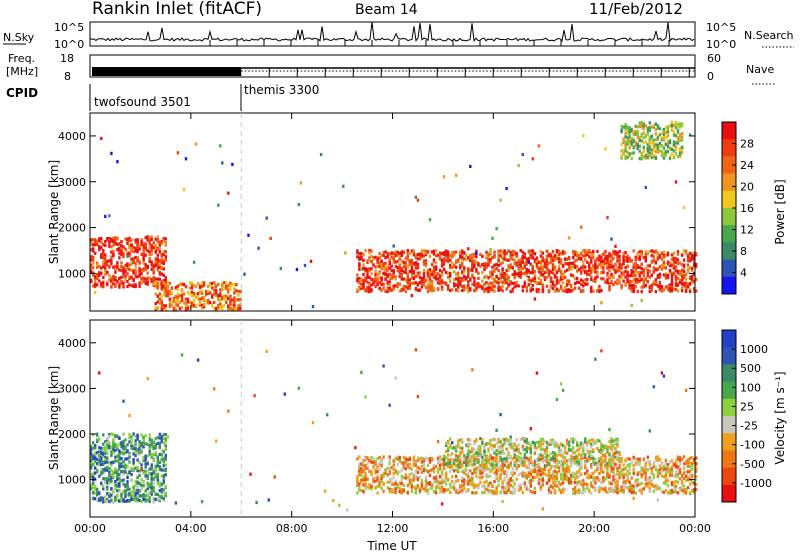 The height and width of the screenshot is (554, 800). I want to click on freq-unit-label: [MHz], so click(22, 71).